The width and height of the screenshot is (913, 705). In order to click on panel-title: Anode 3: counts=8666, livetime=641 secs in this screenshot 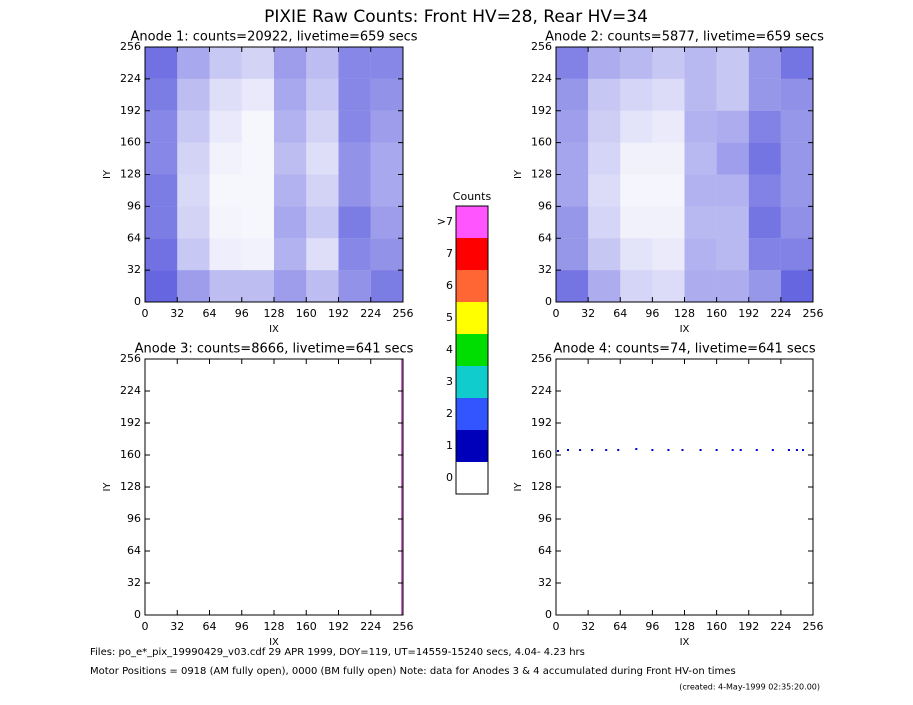, I will do `click(274, 349)`.